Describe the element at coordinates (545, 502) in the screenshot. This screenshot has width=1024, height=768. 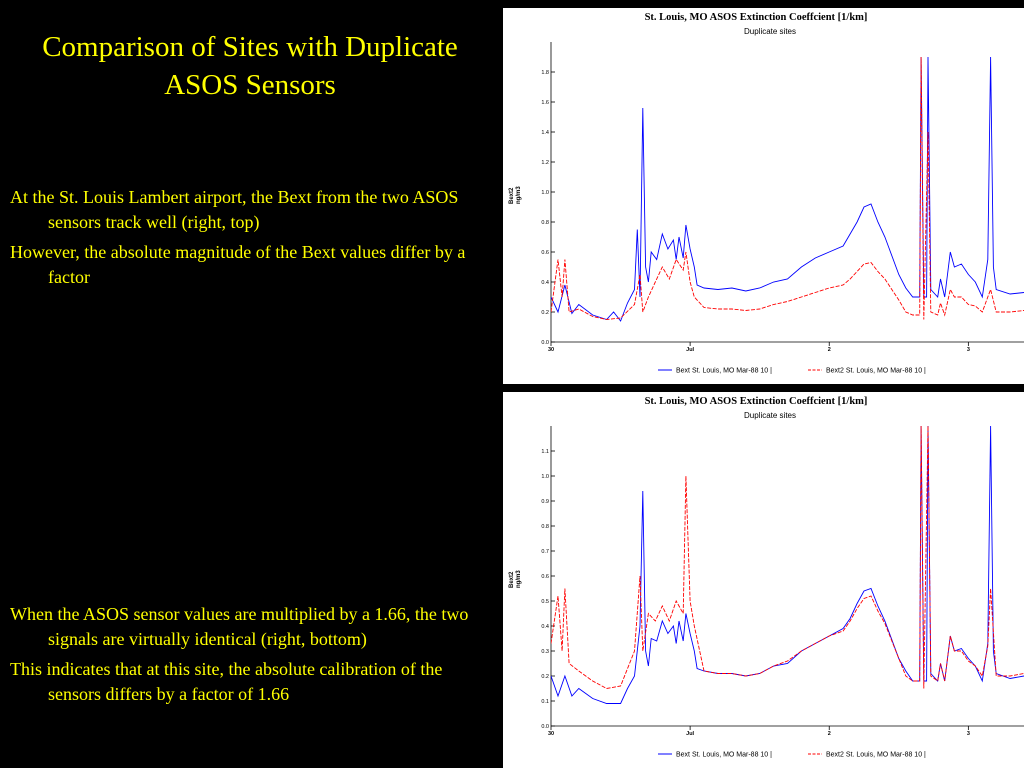
I see `y-tick-label: 0.9` at that location.